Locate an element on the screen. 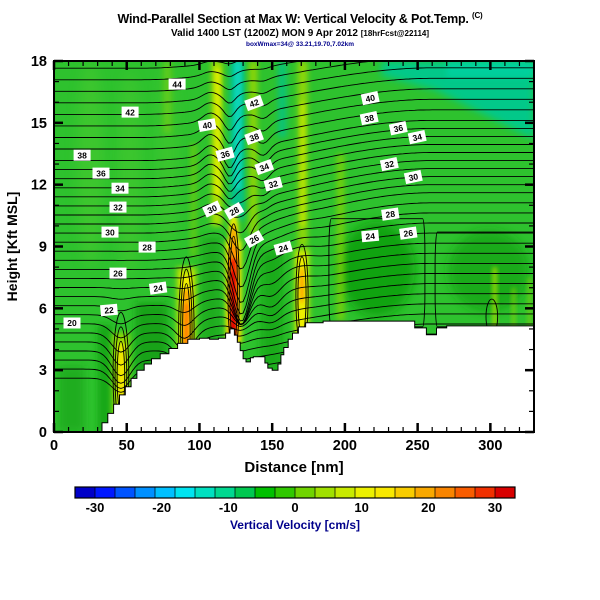 The height and width of the screenshot is (600, 600). x-tick-label: 250 is located at coordinates (418, 446).